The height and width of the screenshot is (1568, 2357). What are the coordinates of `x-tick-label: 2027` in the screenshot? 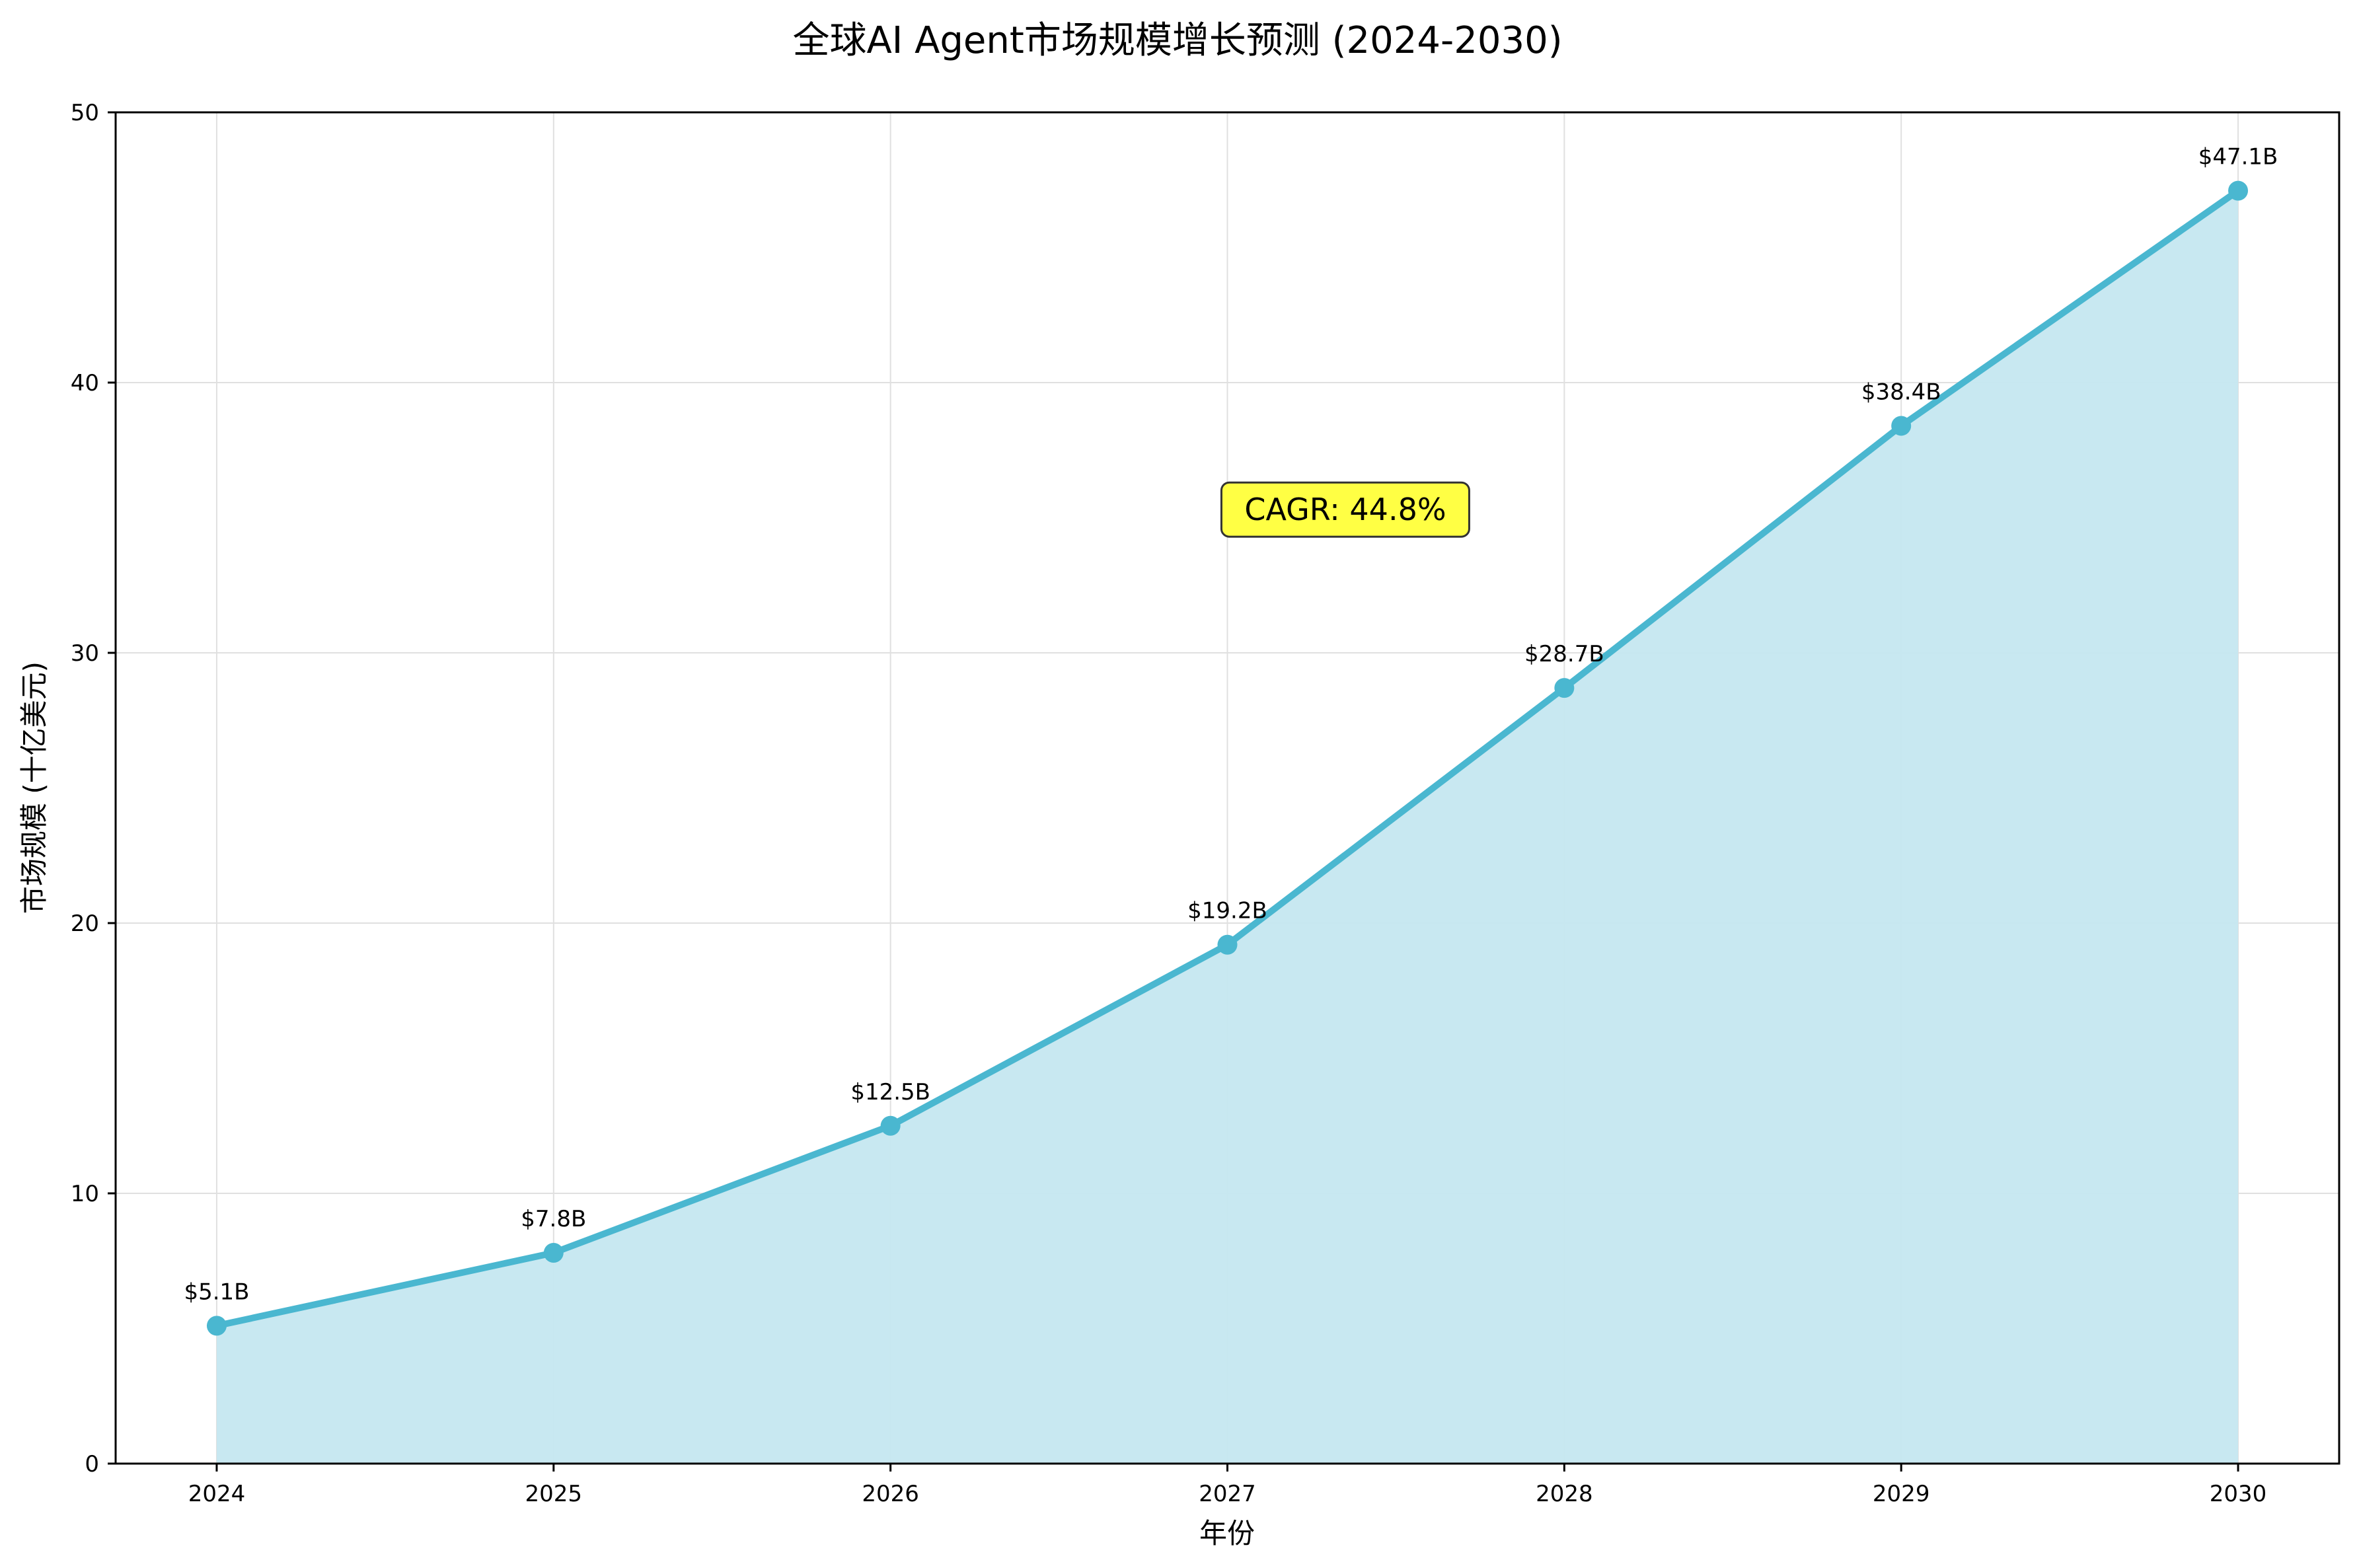 It's located at (1227, 1494).